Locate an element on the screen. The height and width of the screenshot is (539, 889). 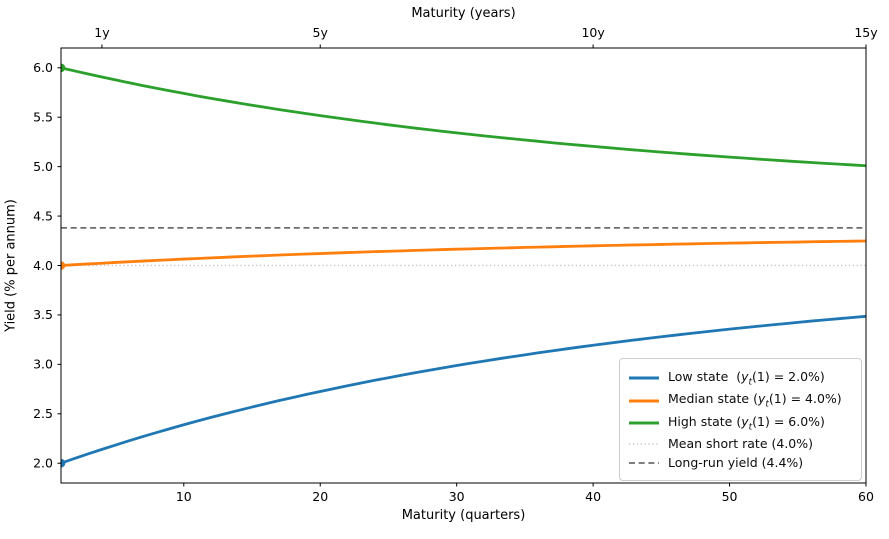
top-x-tick-label: 1y is located at coordinates (102, 32).